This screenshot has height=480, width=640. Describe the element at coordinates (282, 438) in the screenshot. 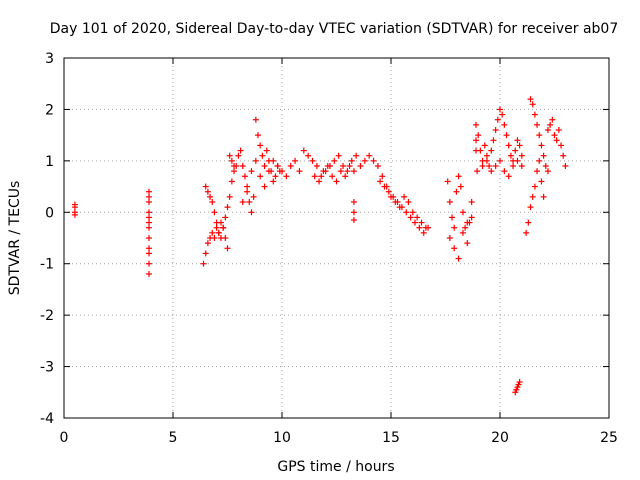

I see `x-tick-label: 10` at that location.